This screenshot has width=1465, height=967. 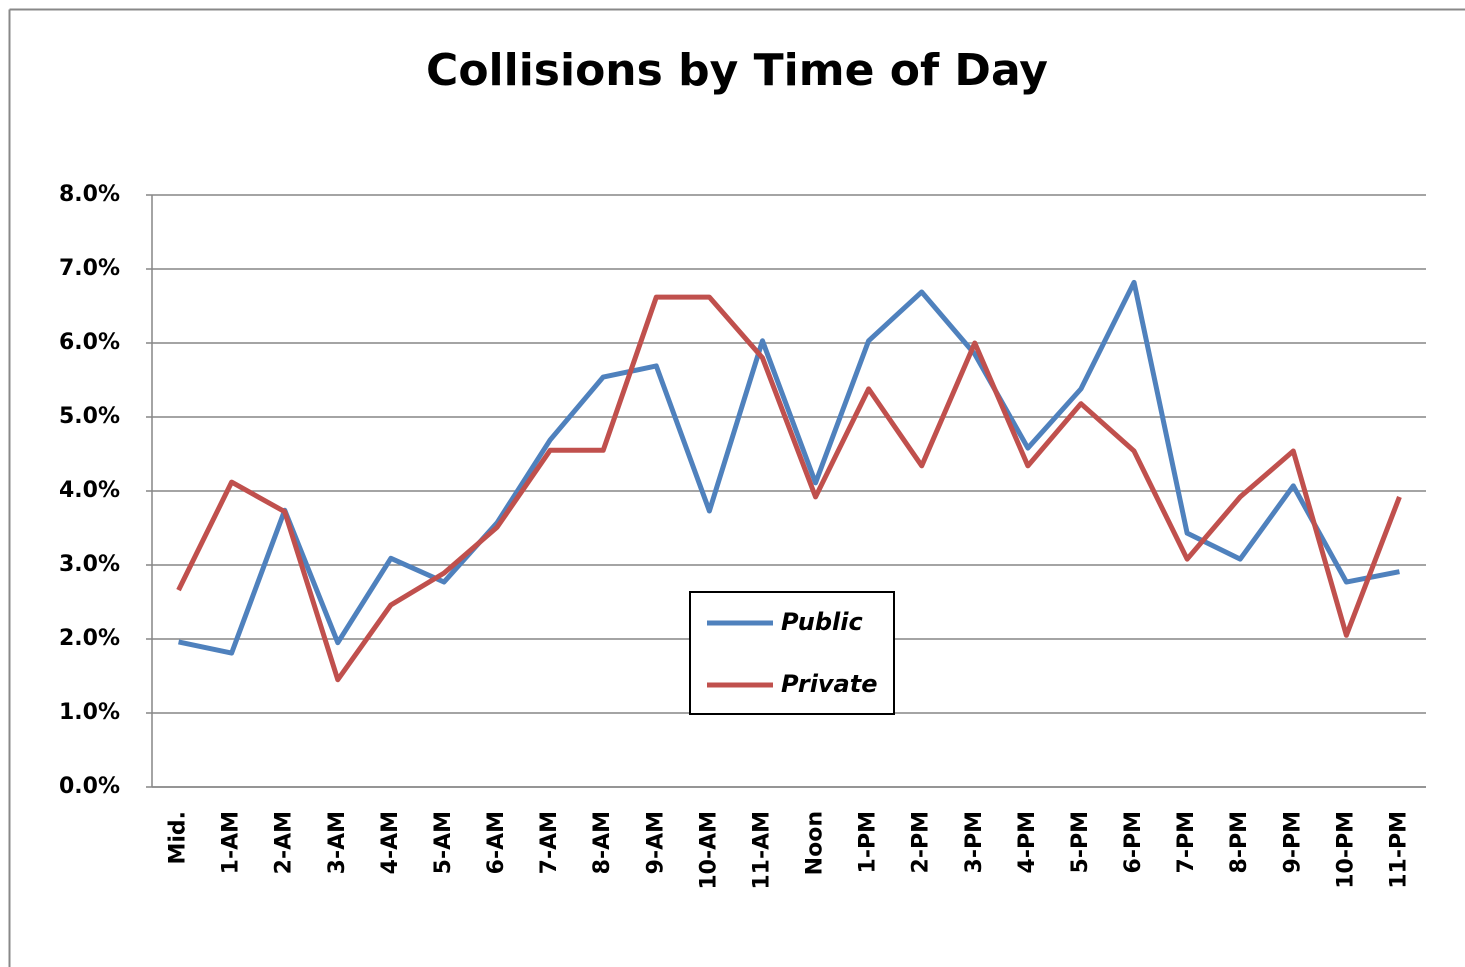 I want to click on x-tick-label: 6-PM, so click(x=1133, y=842).